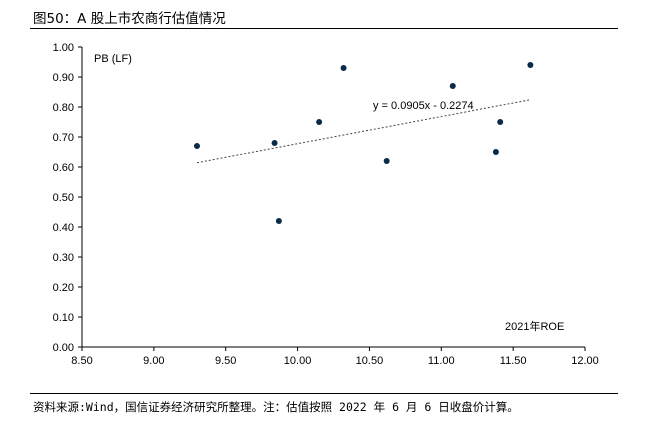 The image size is (647, 428). I want to click on y-tick-label: 0.00, so click(63, 348).